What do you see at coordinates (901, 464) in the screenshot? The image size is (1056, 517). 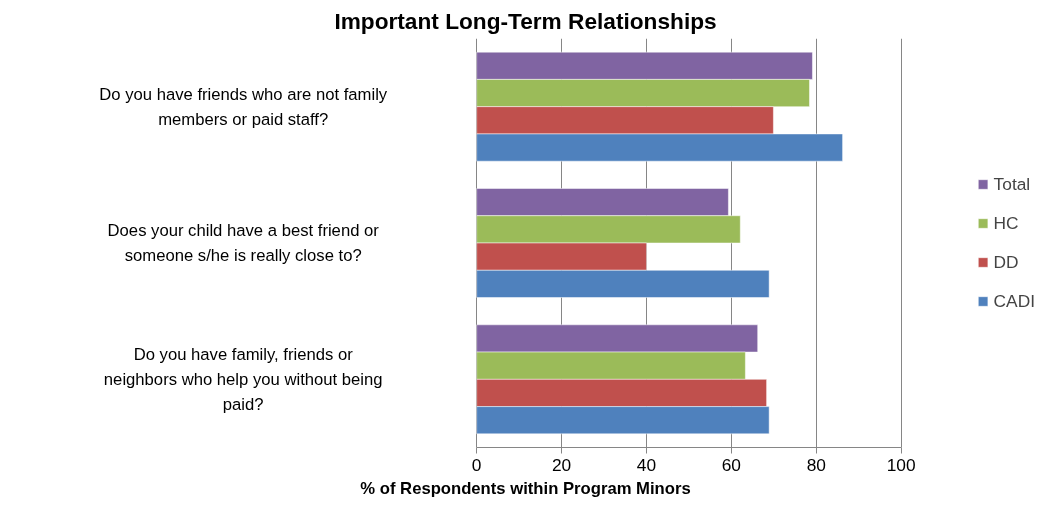 I see `x-tick-label: 100` at bounding box center [901, 464].